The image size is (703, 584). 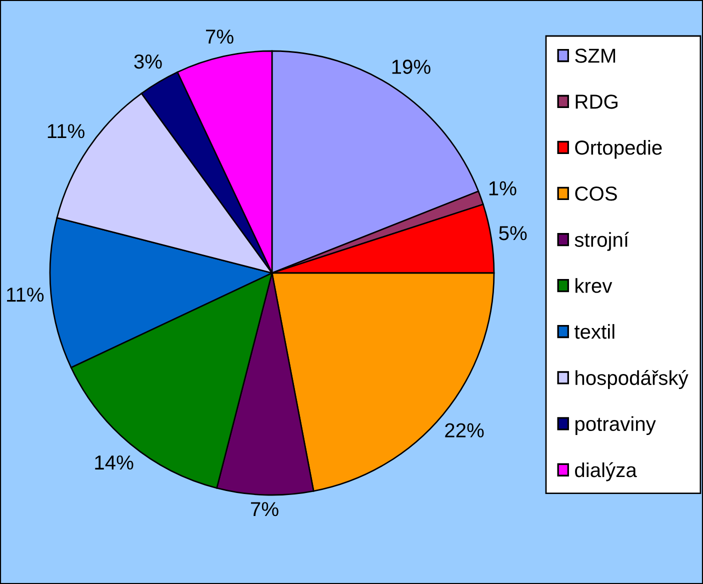 What do you see at coordinates (594, 285) in the screenshot?
I see `legend-label: krev` at bounding box center [594, 285].